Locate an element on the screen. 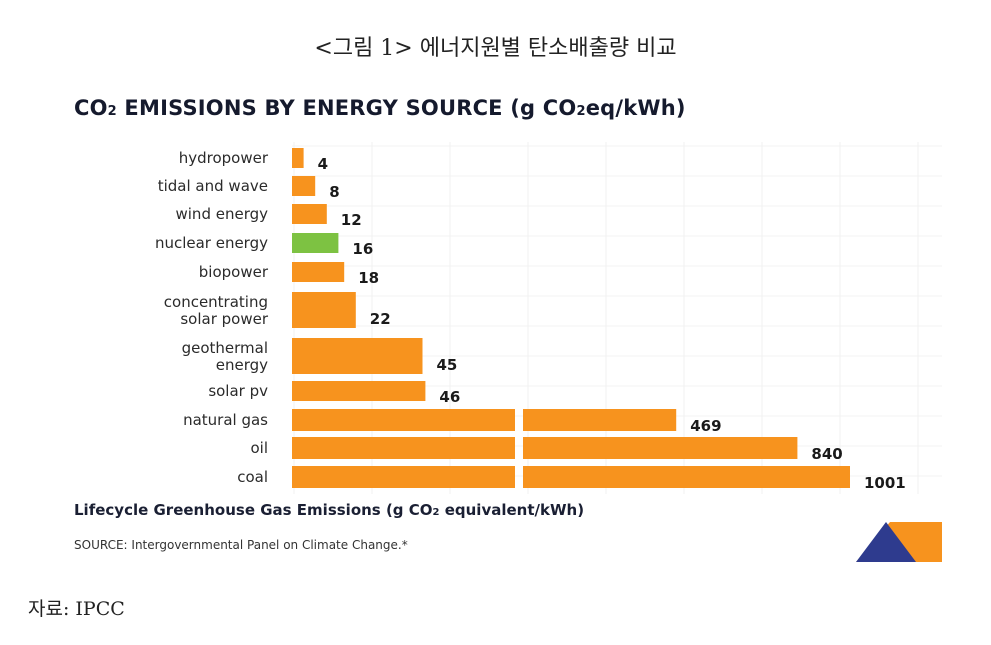 This screenshot has height=645, width=991. bar-geothermal-energy is located at coordinates (357, 356).